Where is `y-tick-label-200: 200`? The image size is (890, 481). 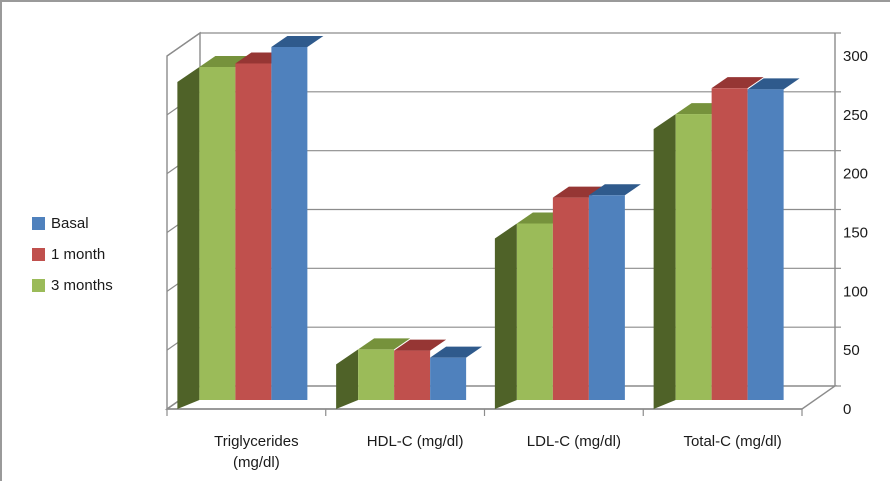 y-tick-label-200: 200 is located at coordinates (855, 174).